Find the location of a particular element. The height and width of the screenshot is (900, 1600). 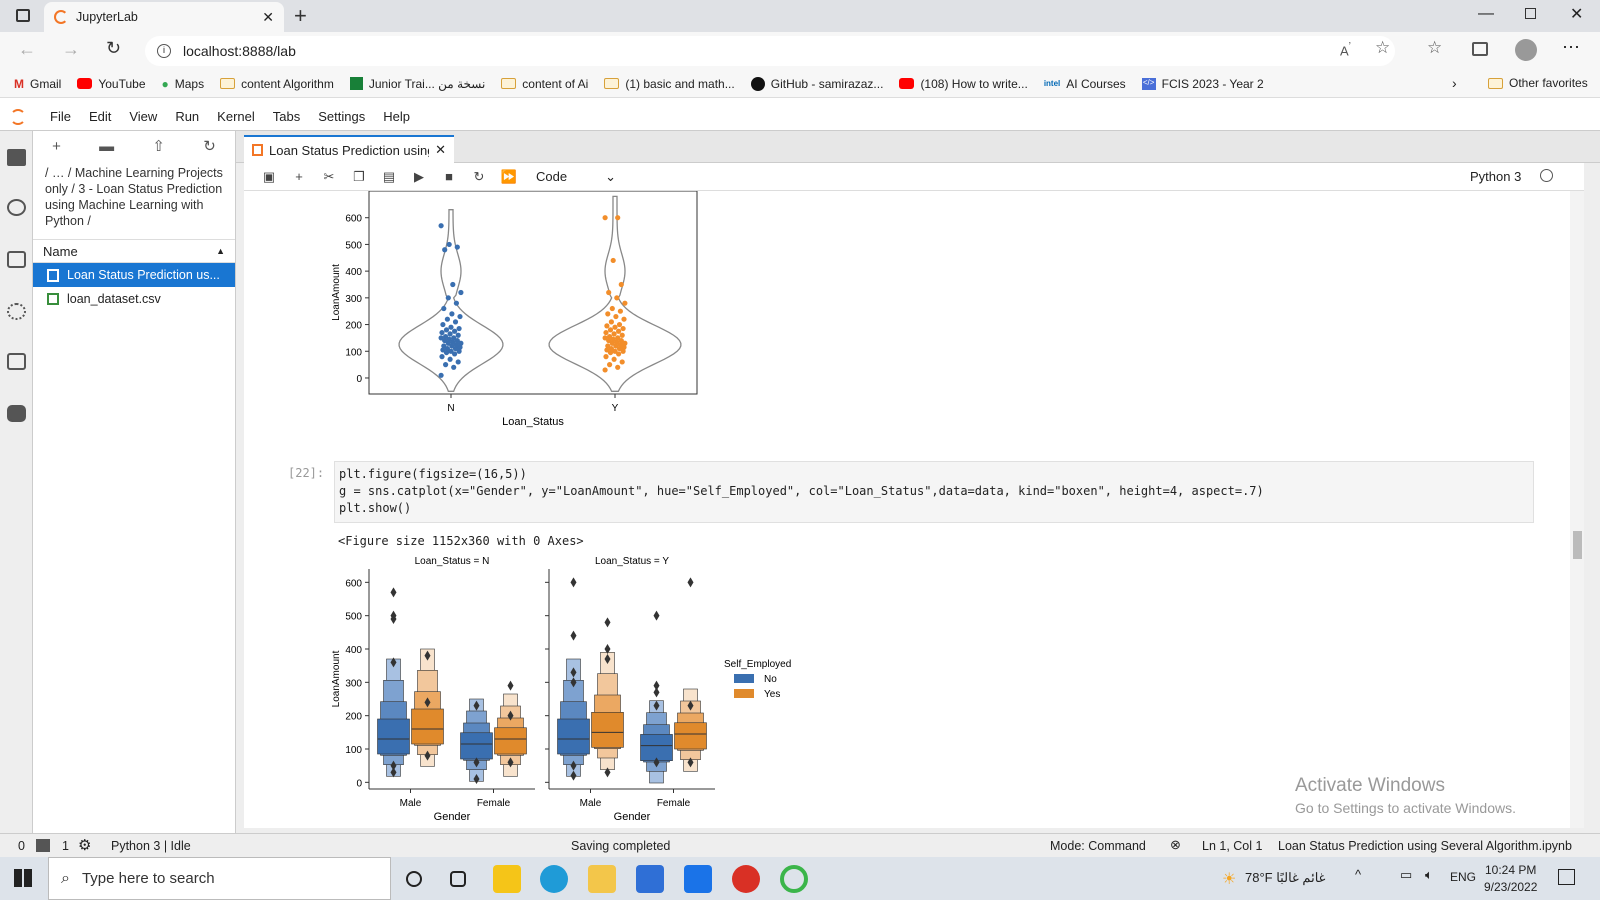

url-field: i localhost:8888/lab is located at coordinates (770, 51).